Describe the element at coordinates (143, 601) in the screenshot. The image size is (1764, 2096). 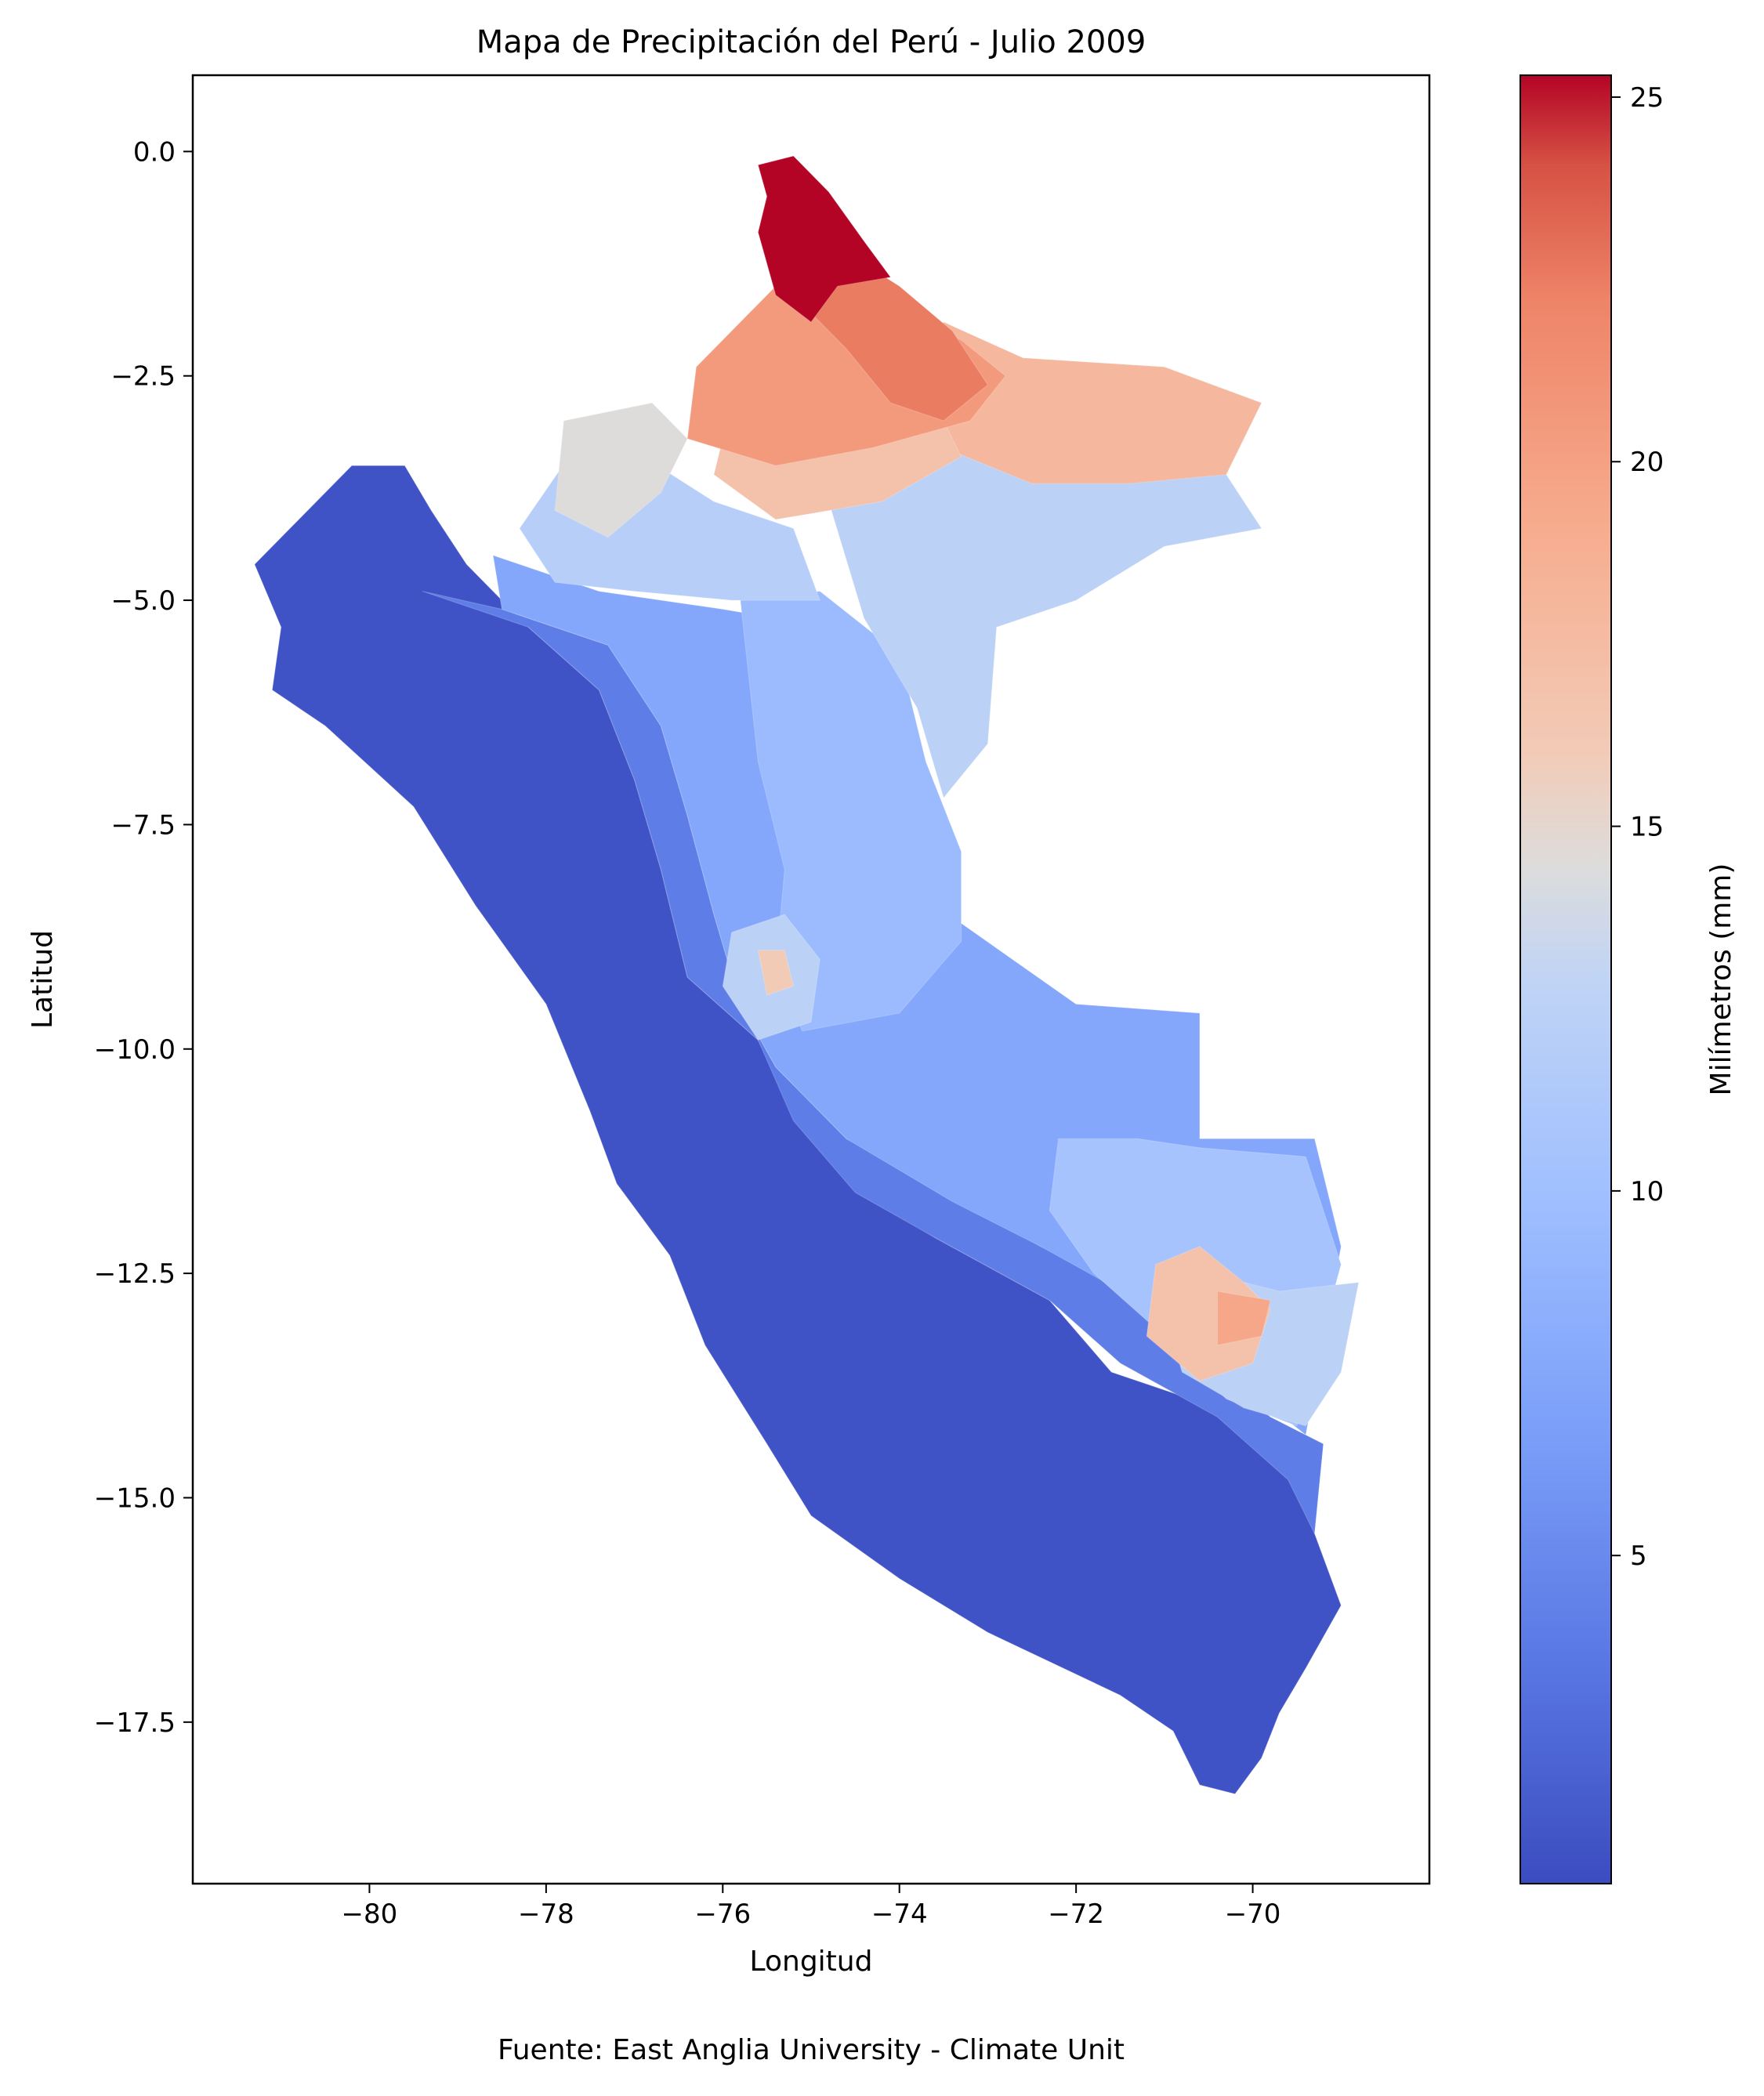
I see `y-tick-label: −5.0` at that location.